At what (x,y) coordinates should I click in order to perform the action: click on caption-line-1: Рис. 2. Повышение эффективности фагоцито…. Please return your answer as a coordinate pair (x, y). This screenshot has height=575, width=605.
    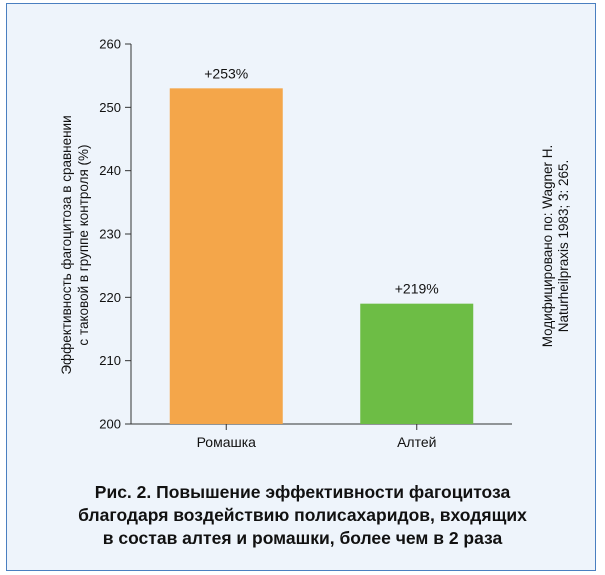
    Looking at the image, I should click on (302, 492).